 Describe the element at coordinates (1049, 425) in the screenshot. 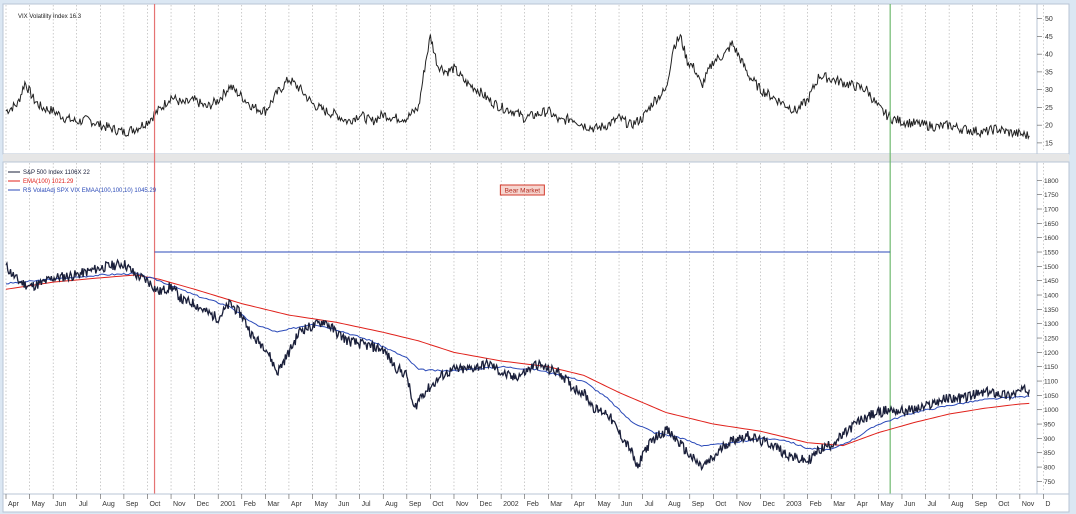

I see `spx-y-tick-label: 950` at that location.